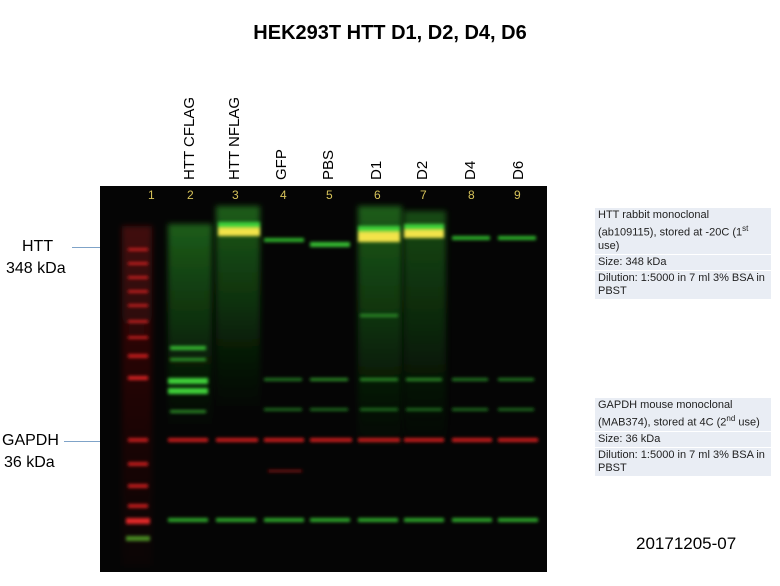 This screenshot has height=586, width=780. Describe the element at coordinates (29, 462) in the screenshot. I see `gapdh-size: 36 kDa` at that location.